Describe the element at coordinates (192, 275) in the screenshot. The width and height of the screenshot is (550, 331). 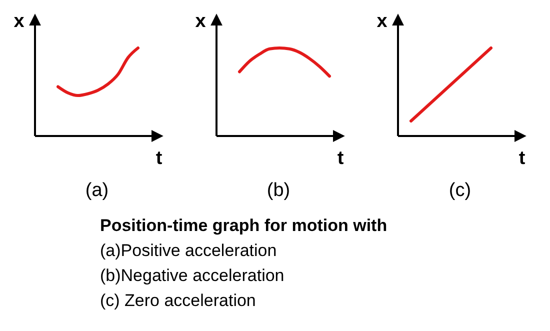
I see `text: (b)Negative acceleration` at that location.